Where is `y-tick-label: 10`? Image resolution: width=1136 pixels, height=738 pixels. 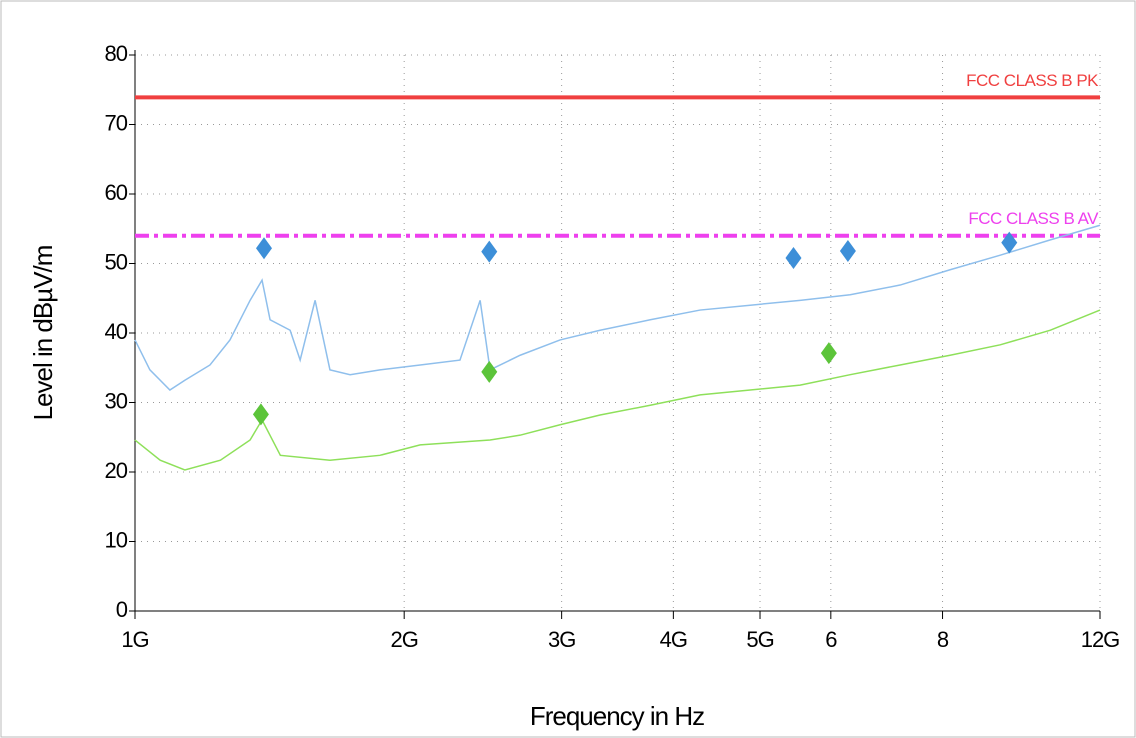 y-tick-label: 10 is located at coordinates (116, 539).